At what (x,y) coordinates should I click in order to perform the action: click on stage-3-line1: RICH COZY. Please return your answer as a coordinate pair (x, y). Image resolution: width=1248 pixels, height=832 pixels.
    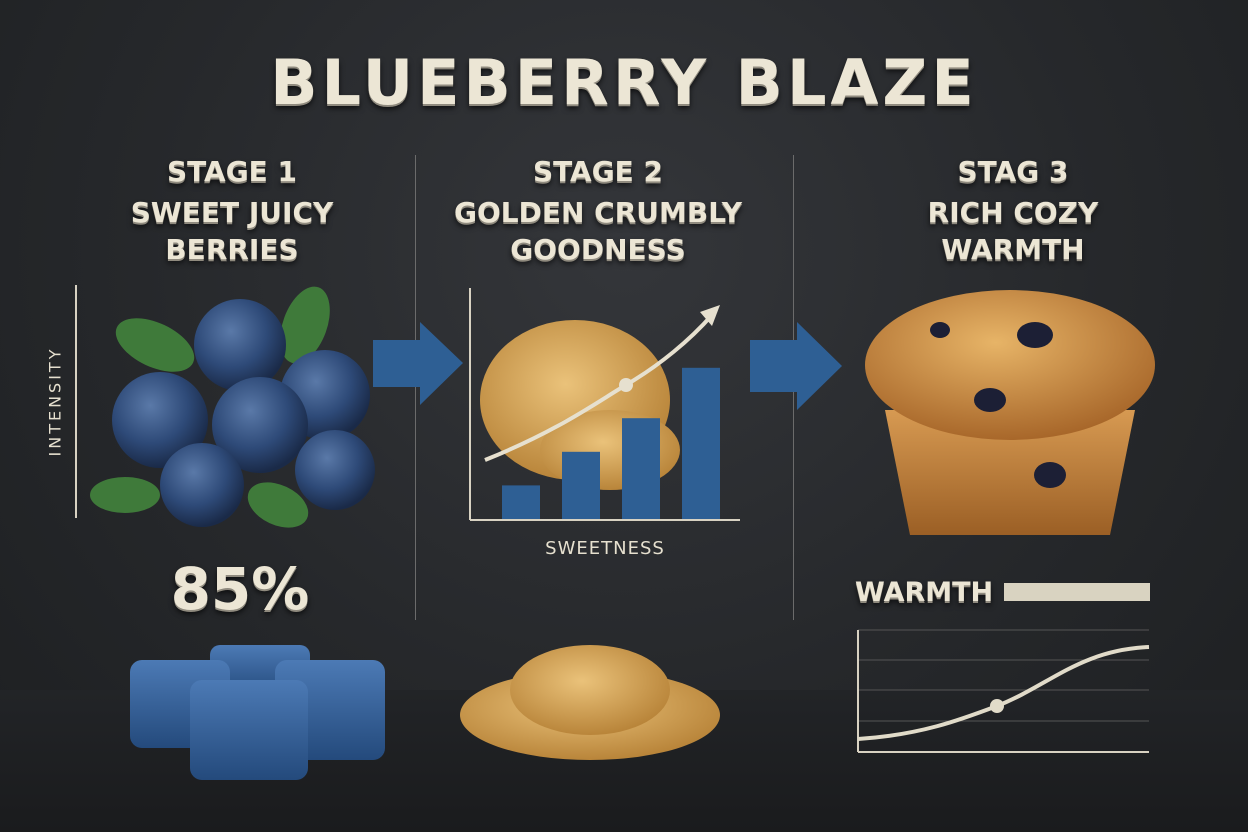
    Looking at the image, I should click on (1013, 212).